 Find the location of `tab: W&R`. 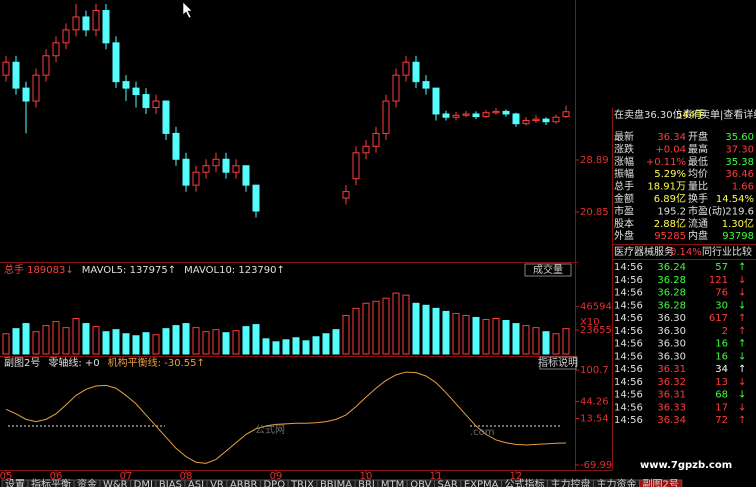

tab: W&R is located at coordinates (115, 483).